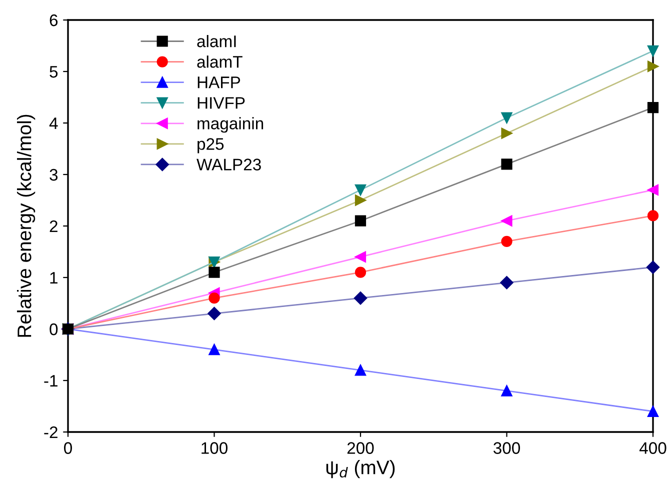 This screenshot has width=667, height=486. I want to click on y-tick-label: 3, so click(54, 174).